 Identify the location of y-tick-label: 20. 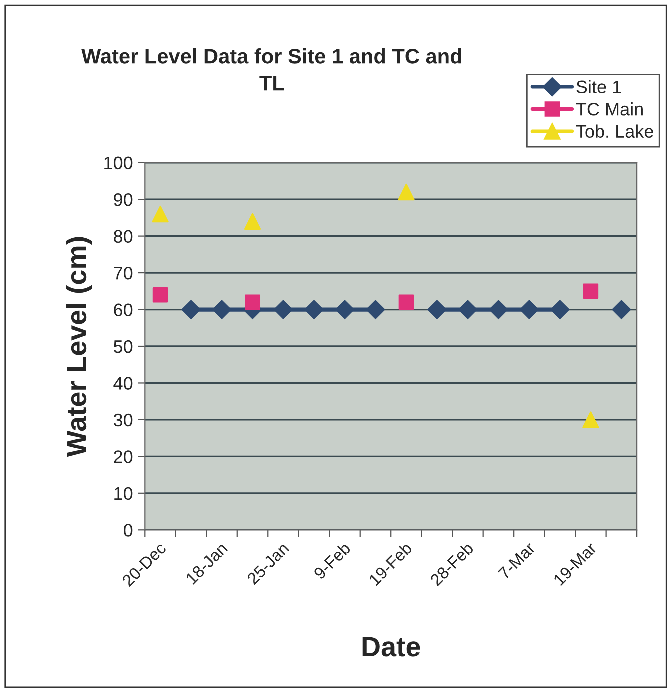
(123, 457).